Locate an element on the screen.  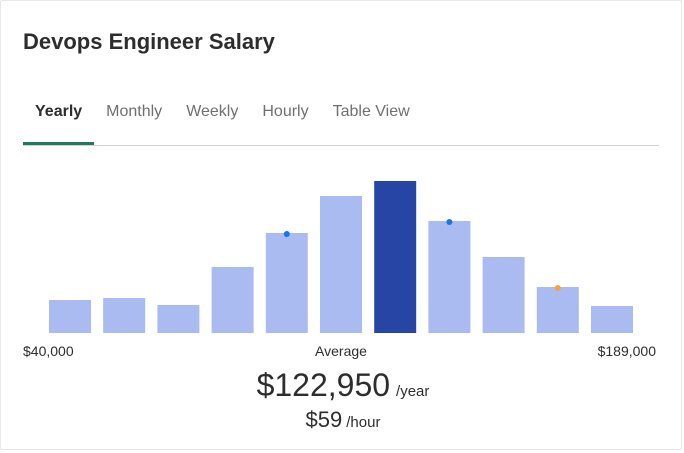
average-label: Average is located at coordinates (341, 351).